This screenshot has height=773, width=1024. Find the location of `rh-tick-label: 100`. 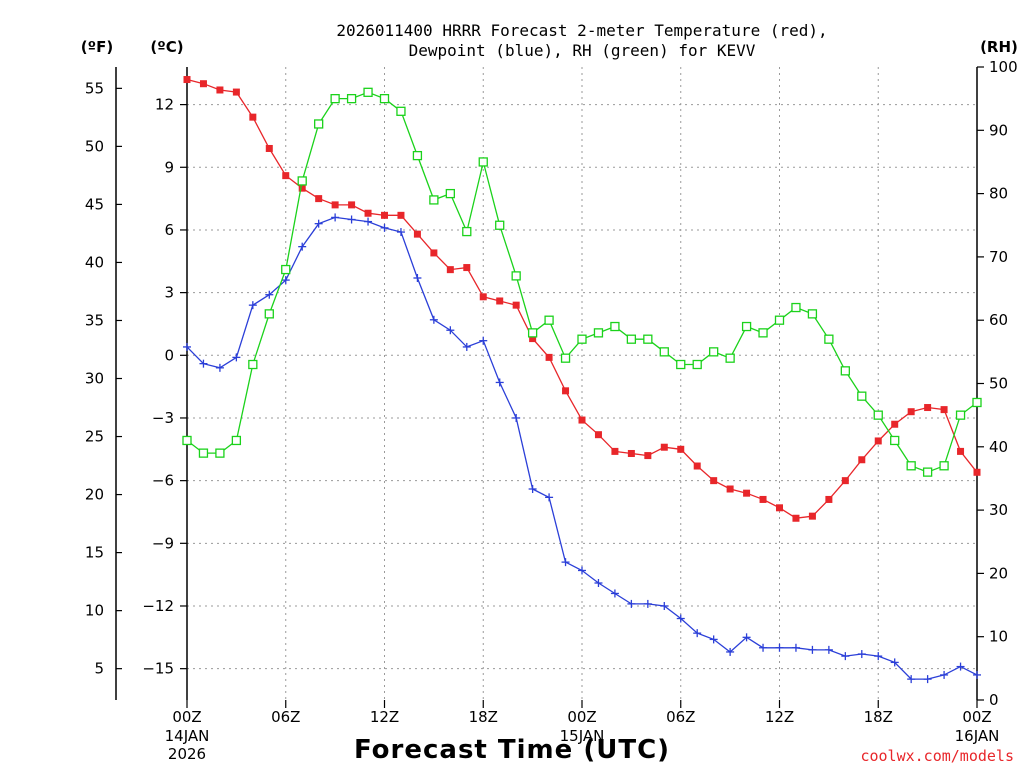

rh-tick-label: 100 is located at coordinates (1003, 67).